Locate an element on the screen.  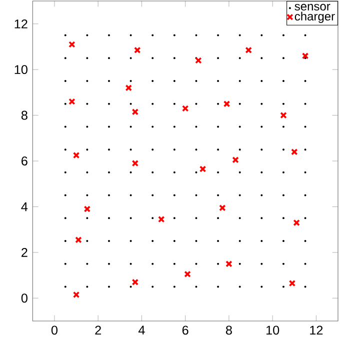
x-tick-label: 10 is located at coordinates (273, 330).